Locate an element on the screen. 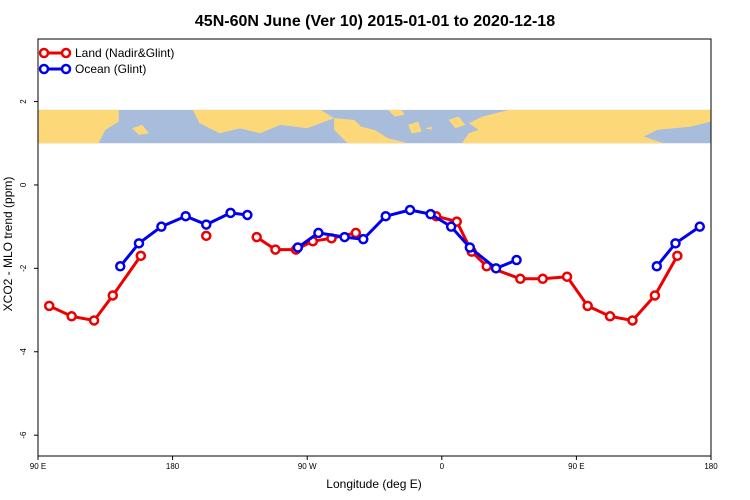  map-band is located at coordinates (374, 126).